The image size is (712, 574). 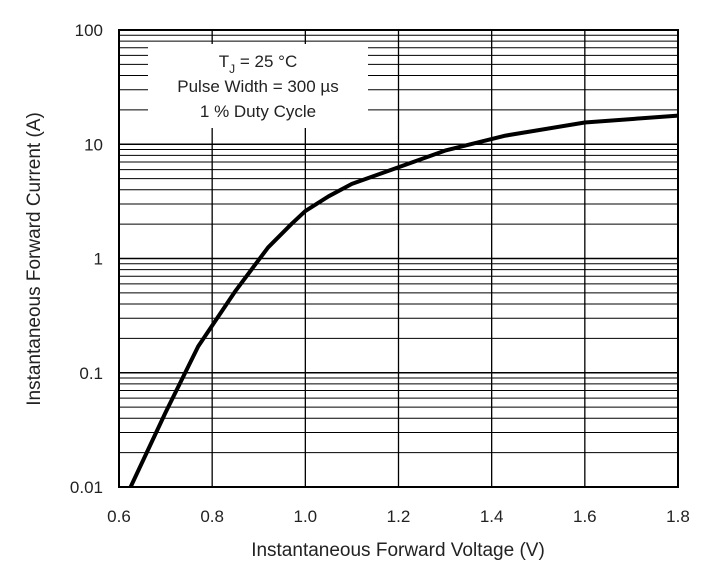 What do you see at coordinates (585, 516) in the screenshot?
I see `x-tick-label: 1.6` at bounding box center [585, 516].